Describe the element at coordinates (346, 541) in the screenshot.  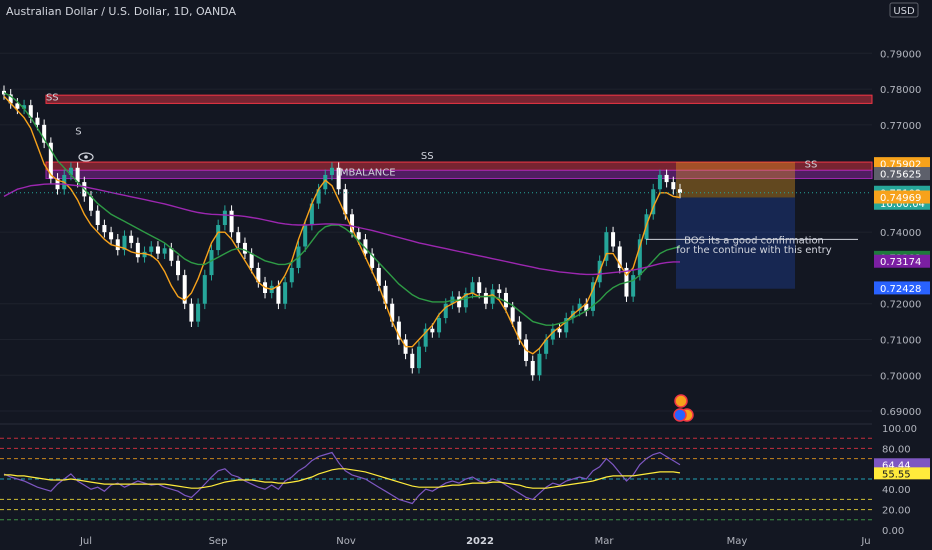
I see `time-tick-label: Nov` at that location.